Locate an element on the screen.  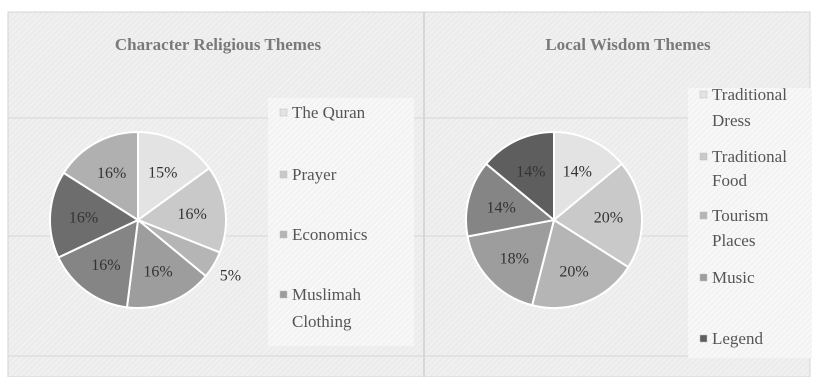
legend-entry: Legend is located at coordinates (731, 338).